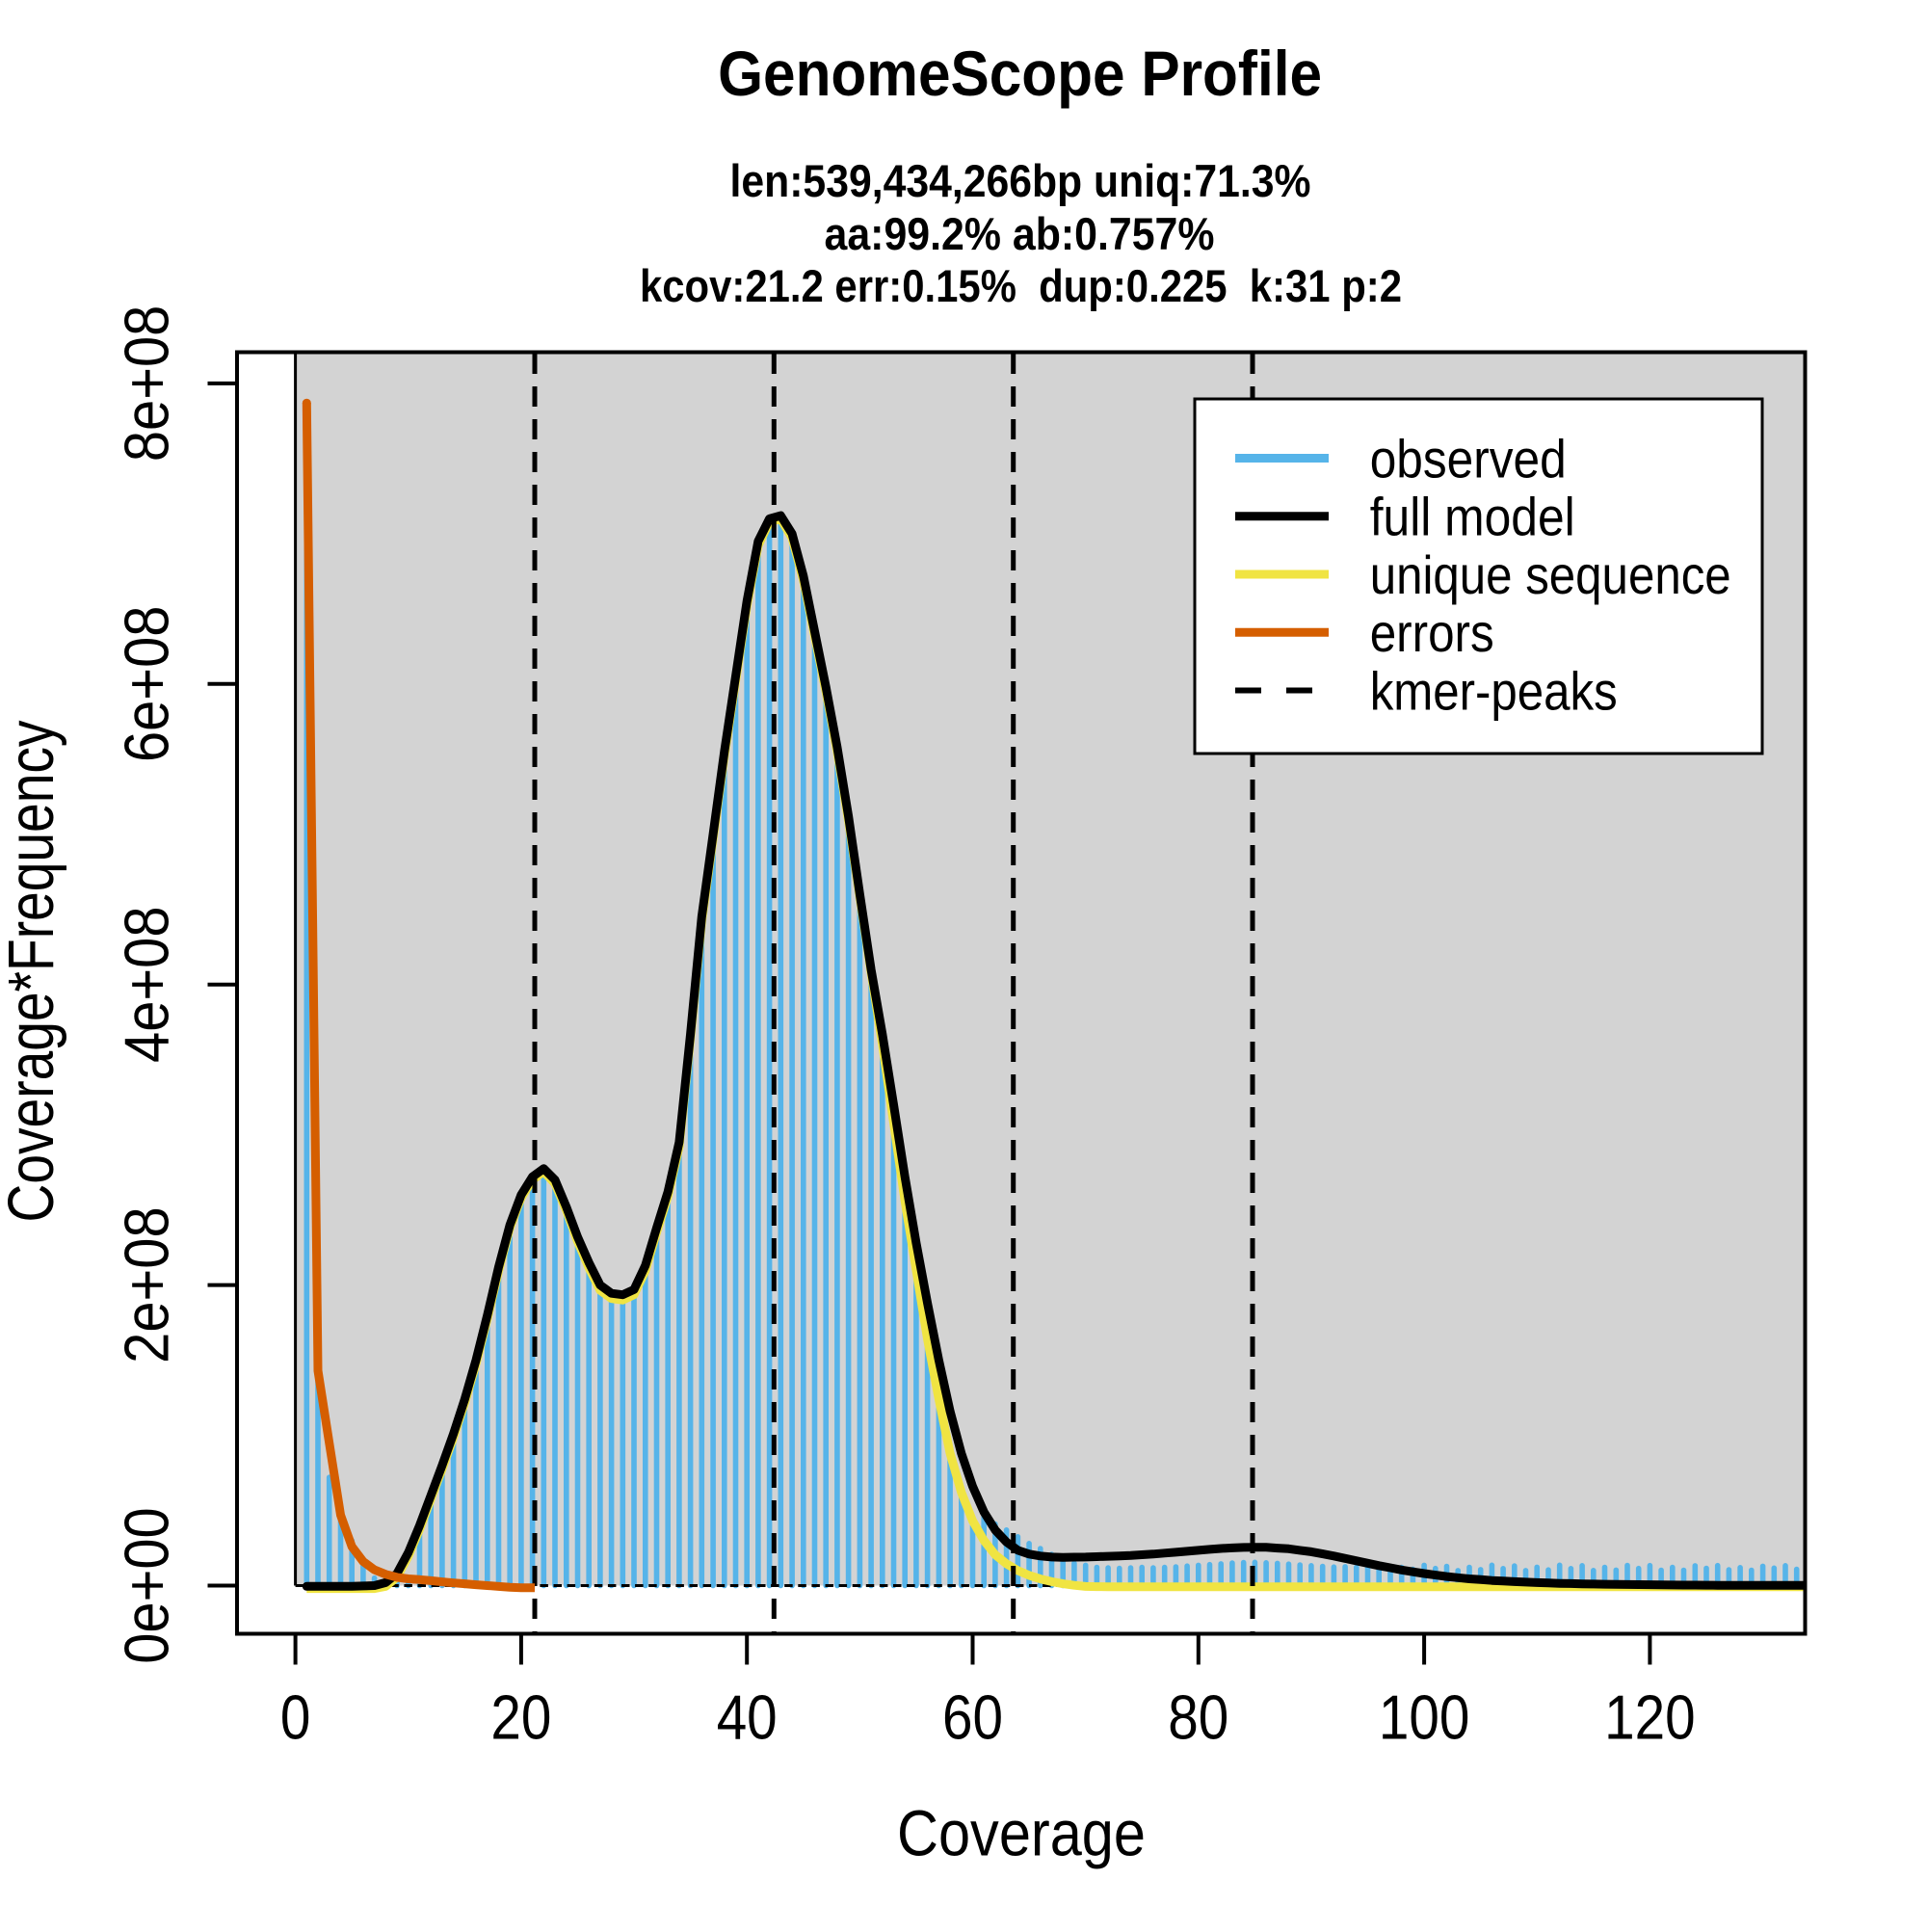  Describe the element at coordinates (146, 984) in the screenshot. I see `svg-text: 4e+08` at that location.